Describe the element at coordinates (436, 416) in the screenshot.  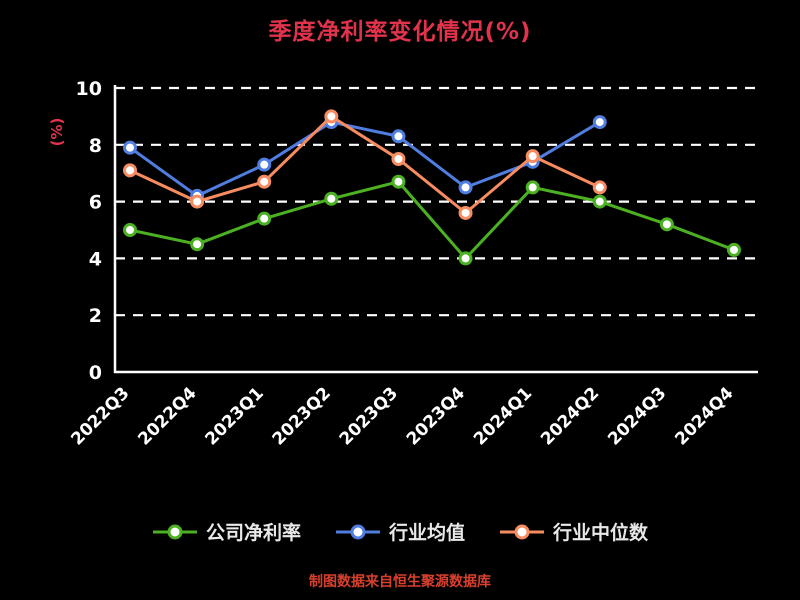
I see `x-tick-label: 2023Q4` at that location.